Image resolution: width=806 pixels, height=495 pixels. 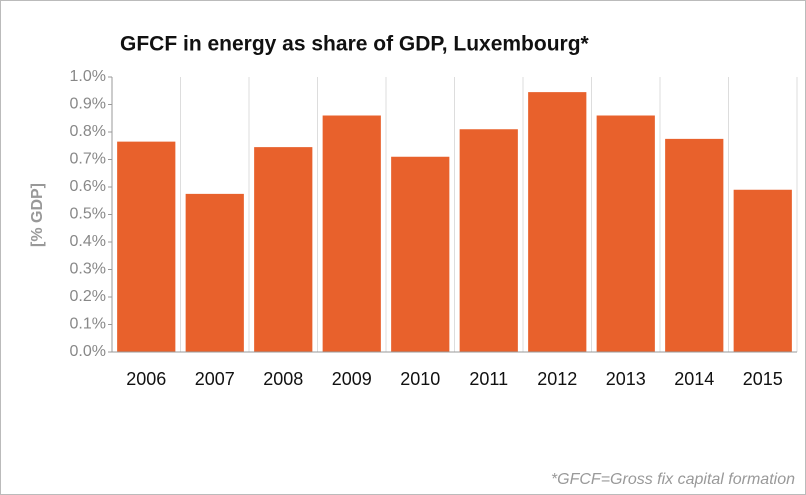 I want to click on y-tick-label: 0.3%, so click(x=88, y=269).